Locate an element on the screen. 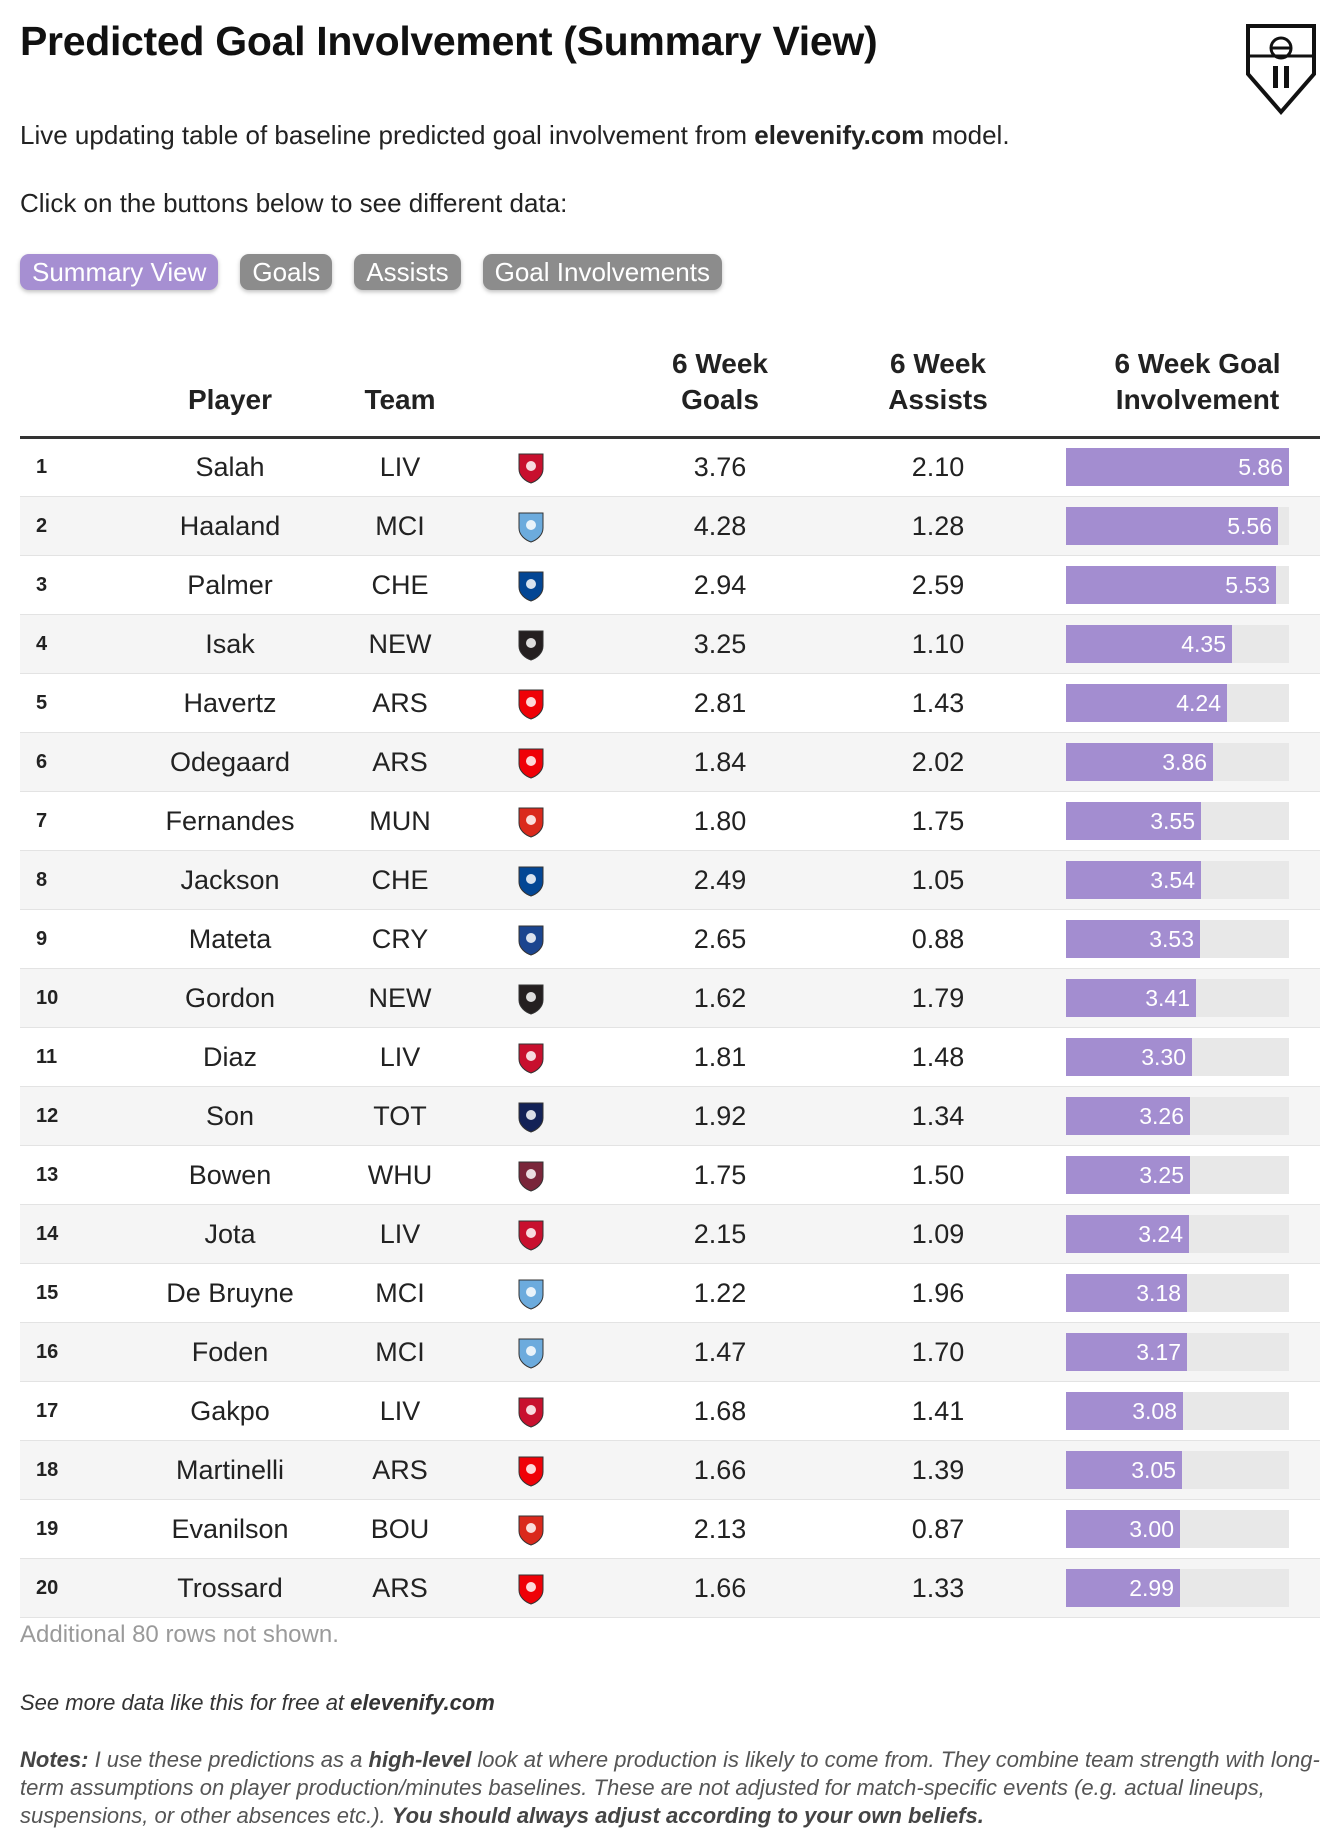  rank-cell: 3 is located at coordinates (42, 585).